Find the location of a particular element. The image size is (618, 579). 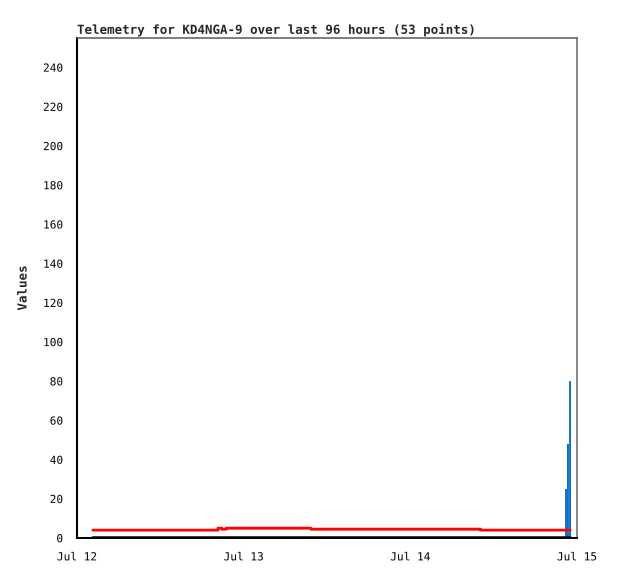

y-tick-label: 200 is located at coordinates (53, 146).